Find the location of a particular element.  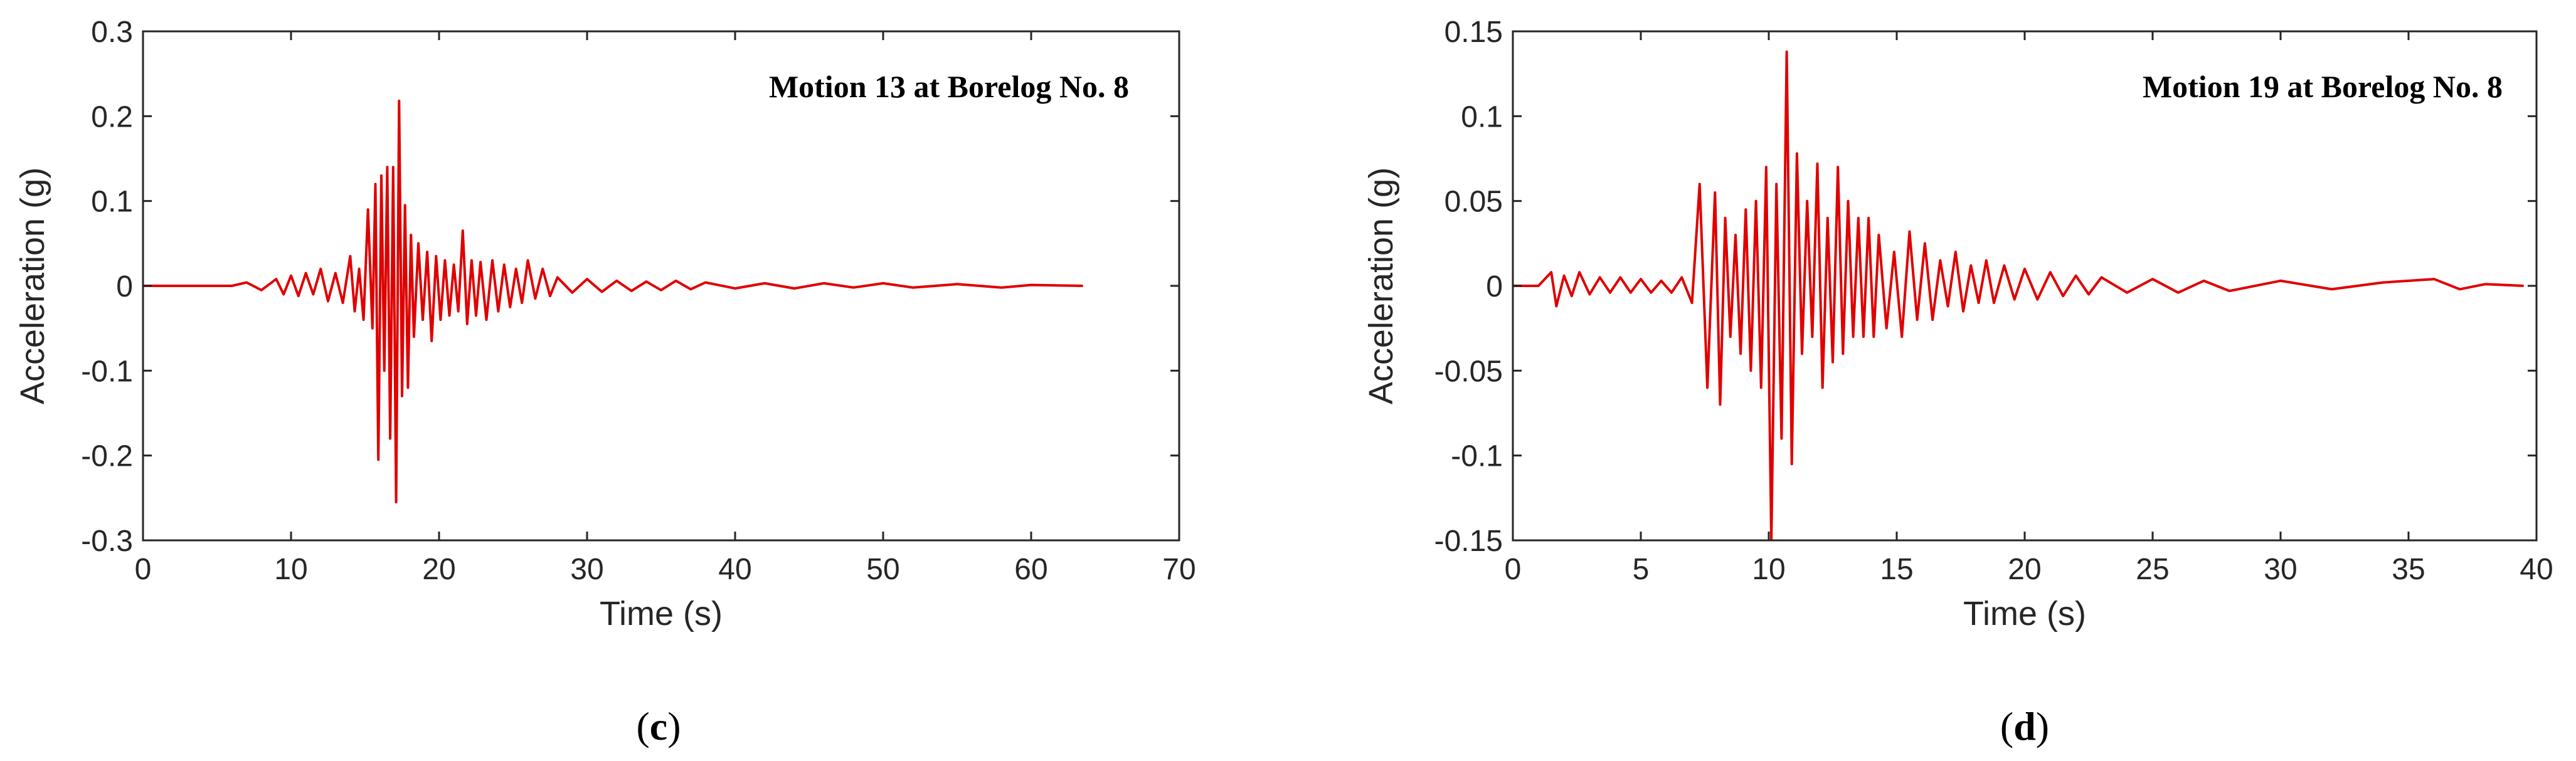

x-tick-label-d: 30 is located at coordinates (2280, 569).